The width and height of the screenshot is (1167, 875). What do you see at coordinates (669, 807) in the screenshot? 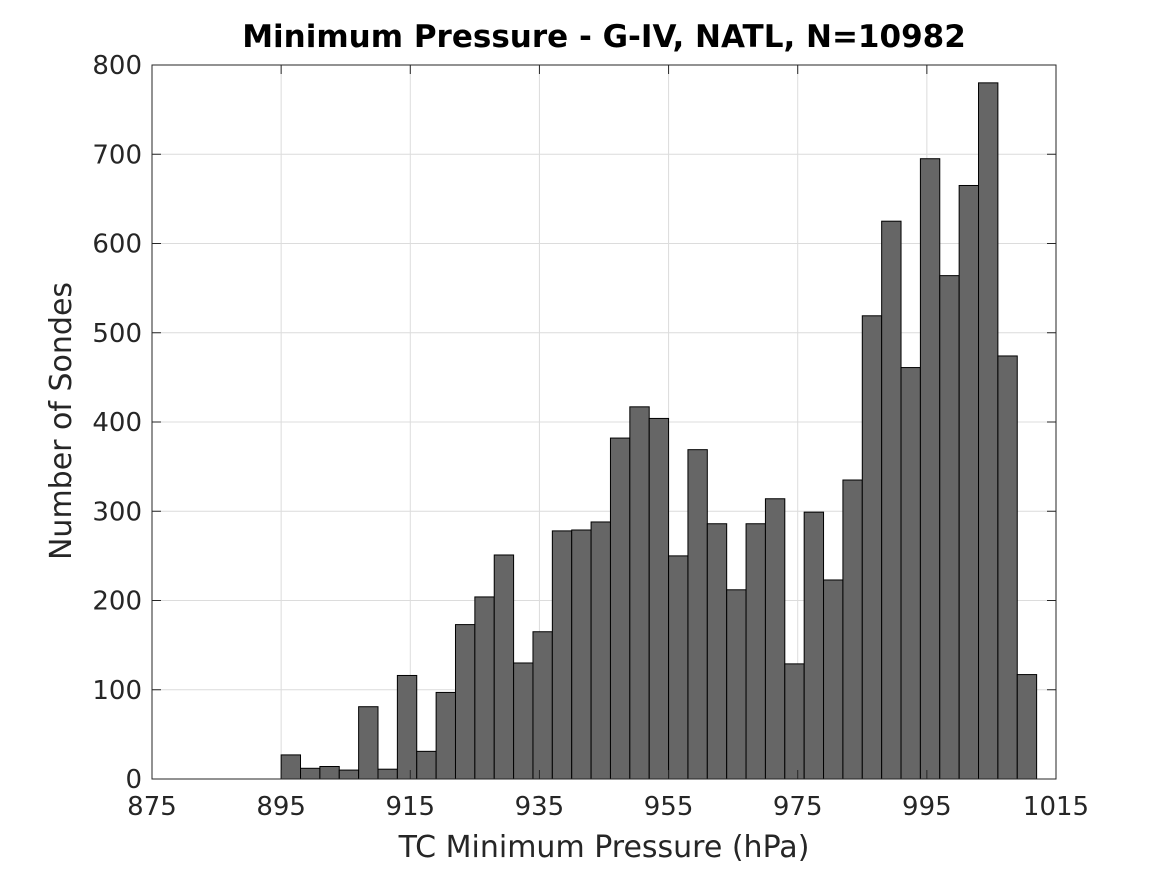
I see `x-tick-label: 955` at bounding box center [669, 807].